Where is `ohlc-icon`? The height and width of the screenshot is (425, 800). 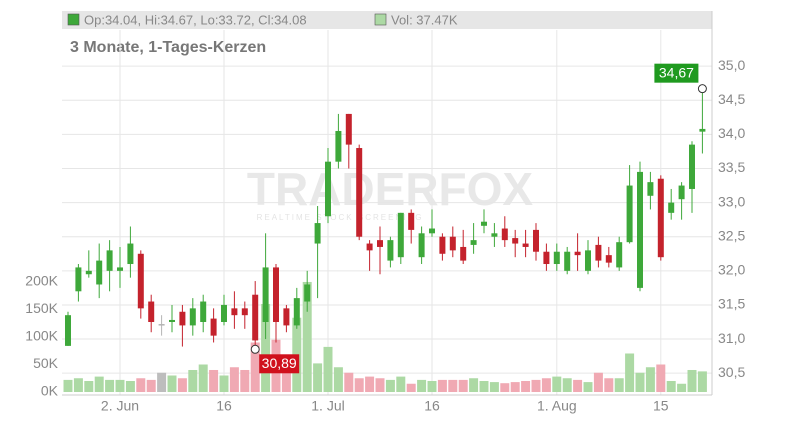
ohlc-icon is located at coordinates (73, 19).